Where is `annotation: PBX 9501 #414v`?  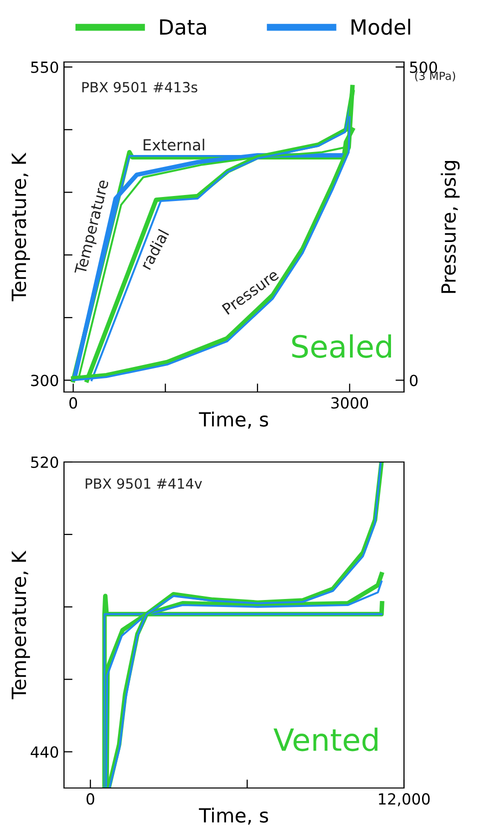
annotation: PBX 9501 #414v is located at coordinates (144, 483).